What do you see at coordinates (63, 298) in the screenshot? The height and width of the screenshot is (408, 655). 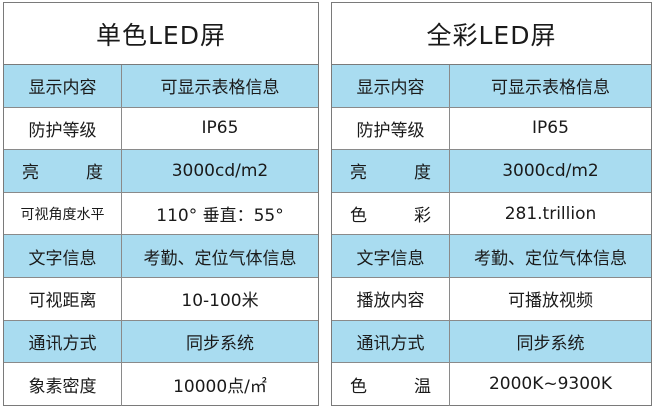 I see `row-label: 可视距离` at bounding box center [63, 298].